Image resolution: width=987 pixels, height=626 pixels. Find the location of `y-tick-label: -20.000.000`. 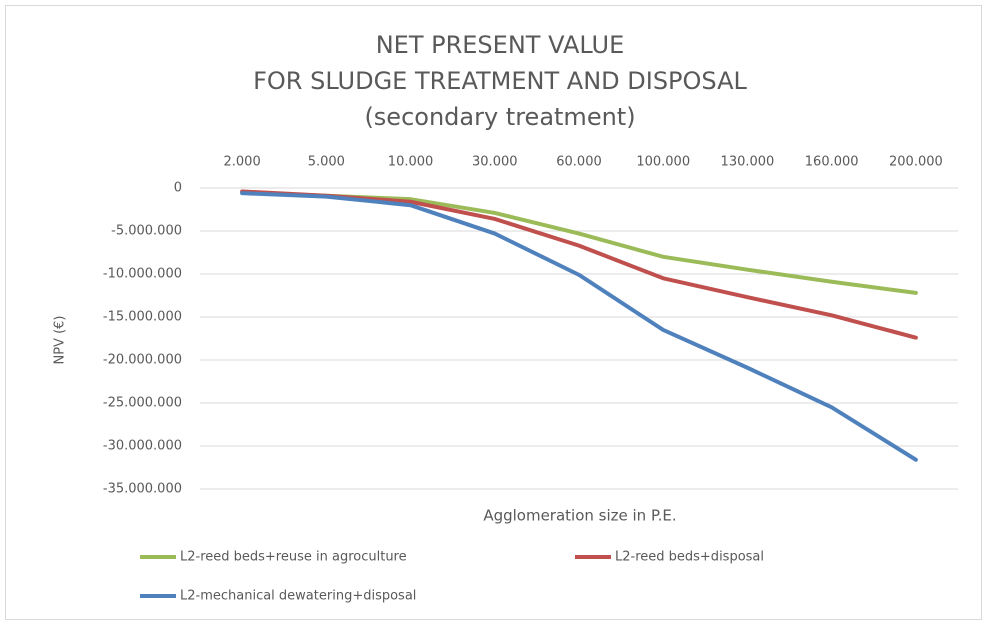

y-tick-label: -20.000.000 is located at coordinates (142, 360).